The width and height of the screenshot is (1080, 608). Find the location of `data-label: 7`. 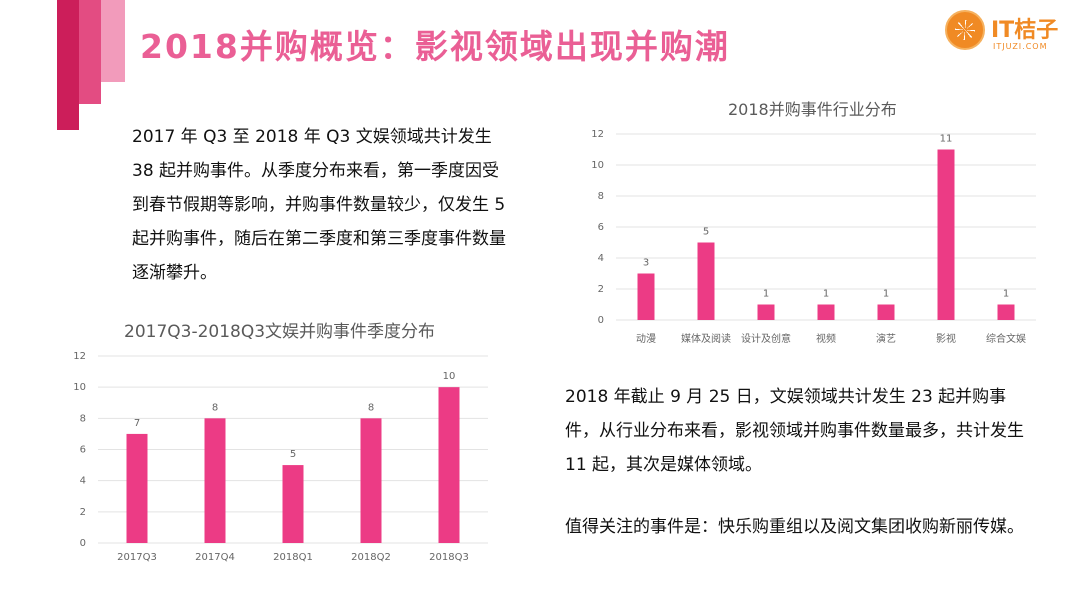

data-label: 7 is located at coordinates (137, 423).